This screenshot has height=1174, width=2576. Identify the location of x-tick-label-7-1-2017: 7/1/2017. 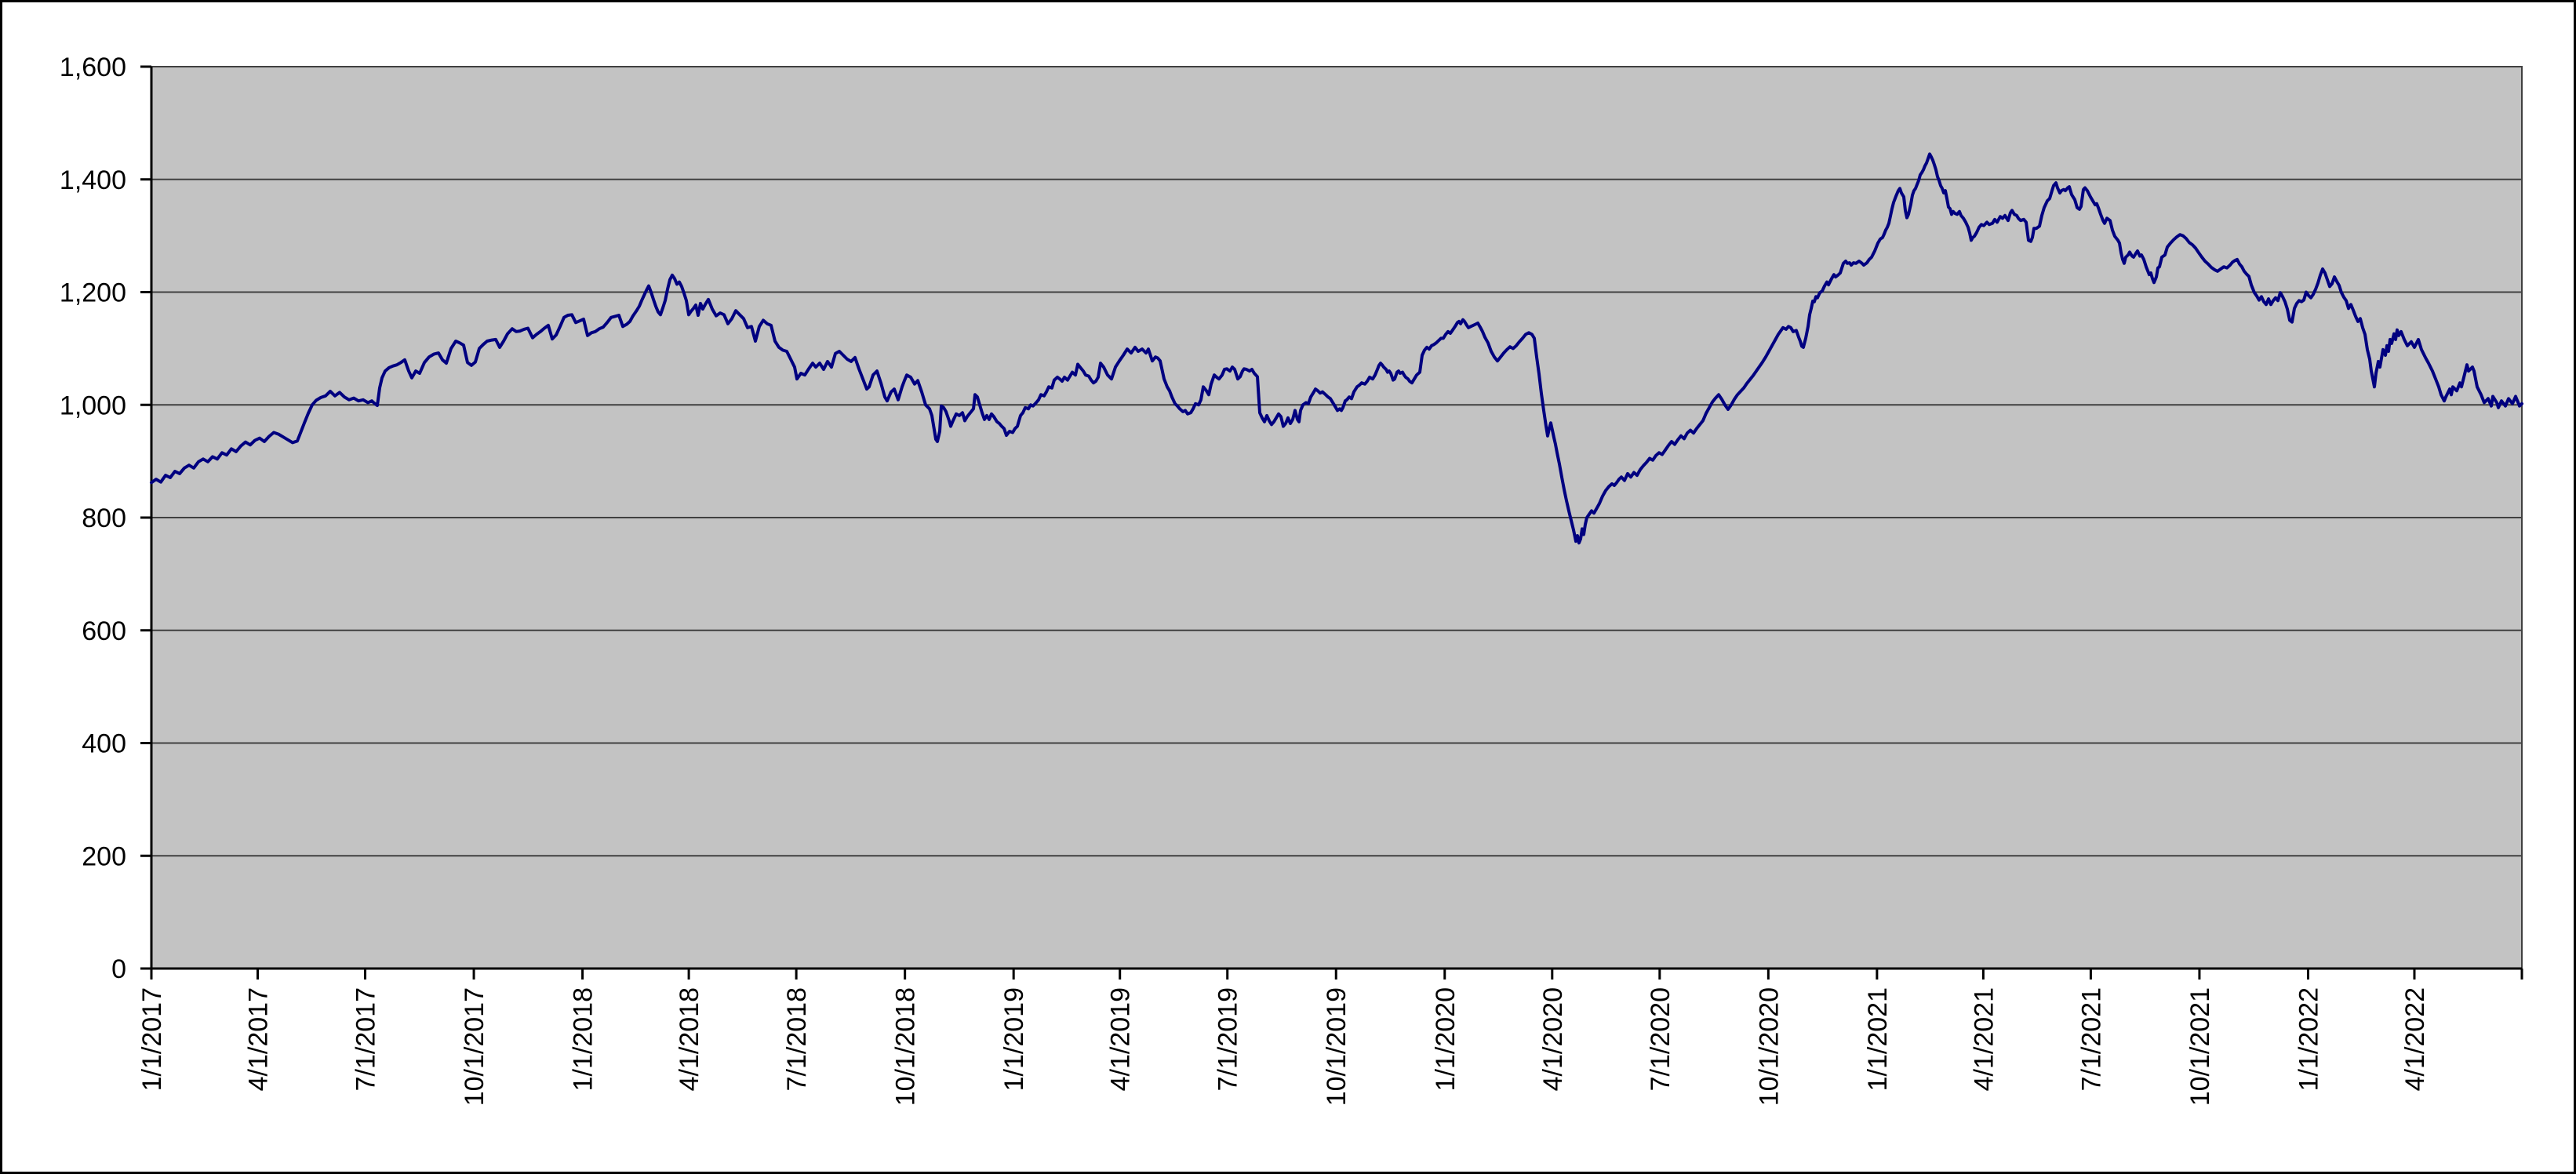
(366, 1039).